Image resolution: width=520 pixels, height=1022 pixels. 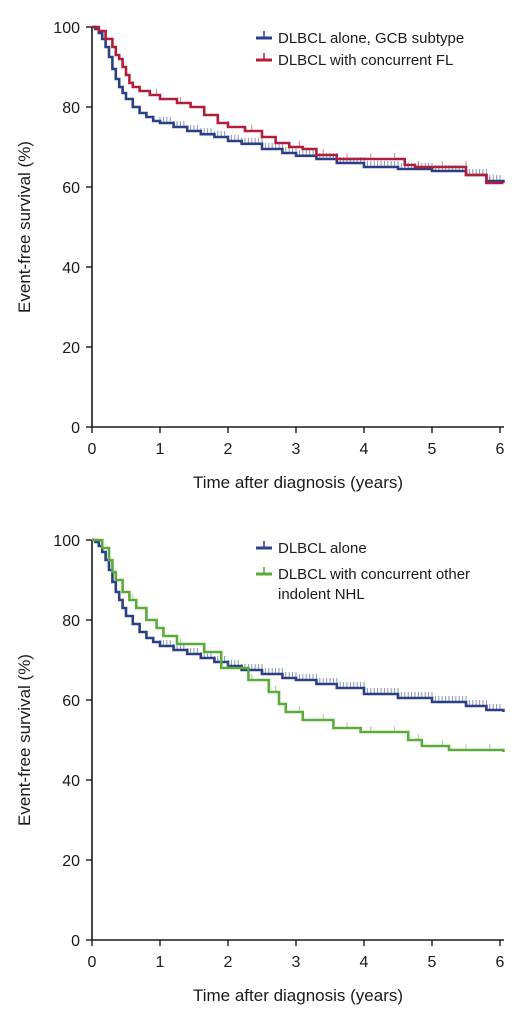 I want to click on top-legend-item-0: DLBCL alone, GCB subtype, so click(x=360, y=38).